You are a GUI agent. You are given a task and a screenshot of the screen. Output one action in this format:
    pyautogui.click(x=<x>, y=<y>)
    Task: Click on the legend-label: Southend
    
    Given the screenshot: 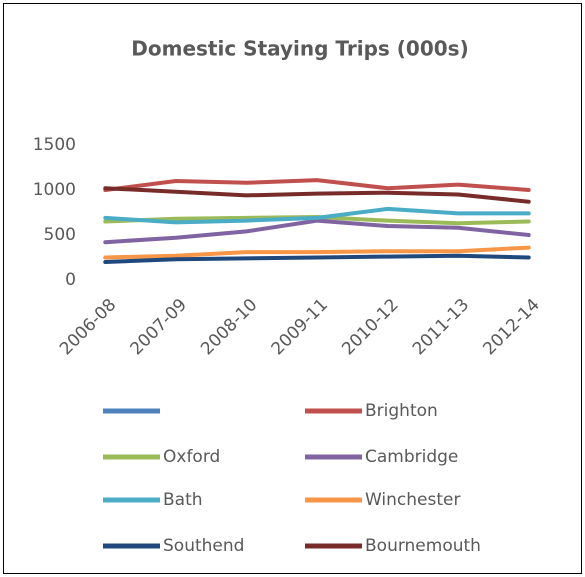 What is the action you would take?
    pyautogui.click(x=203, y=546)
    